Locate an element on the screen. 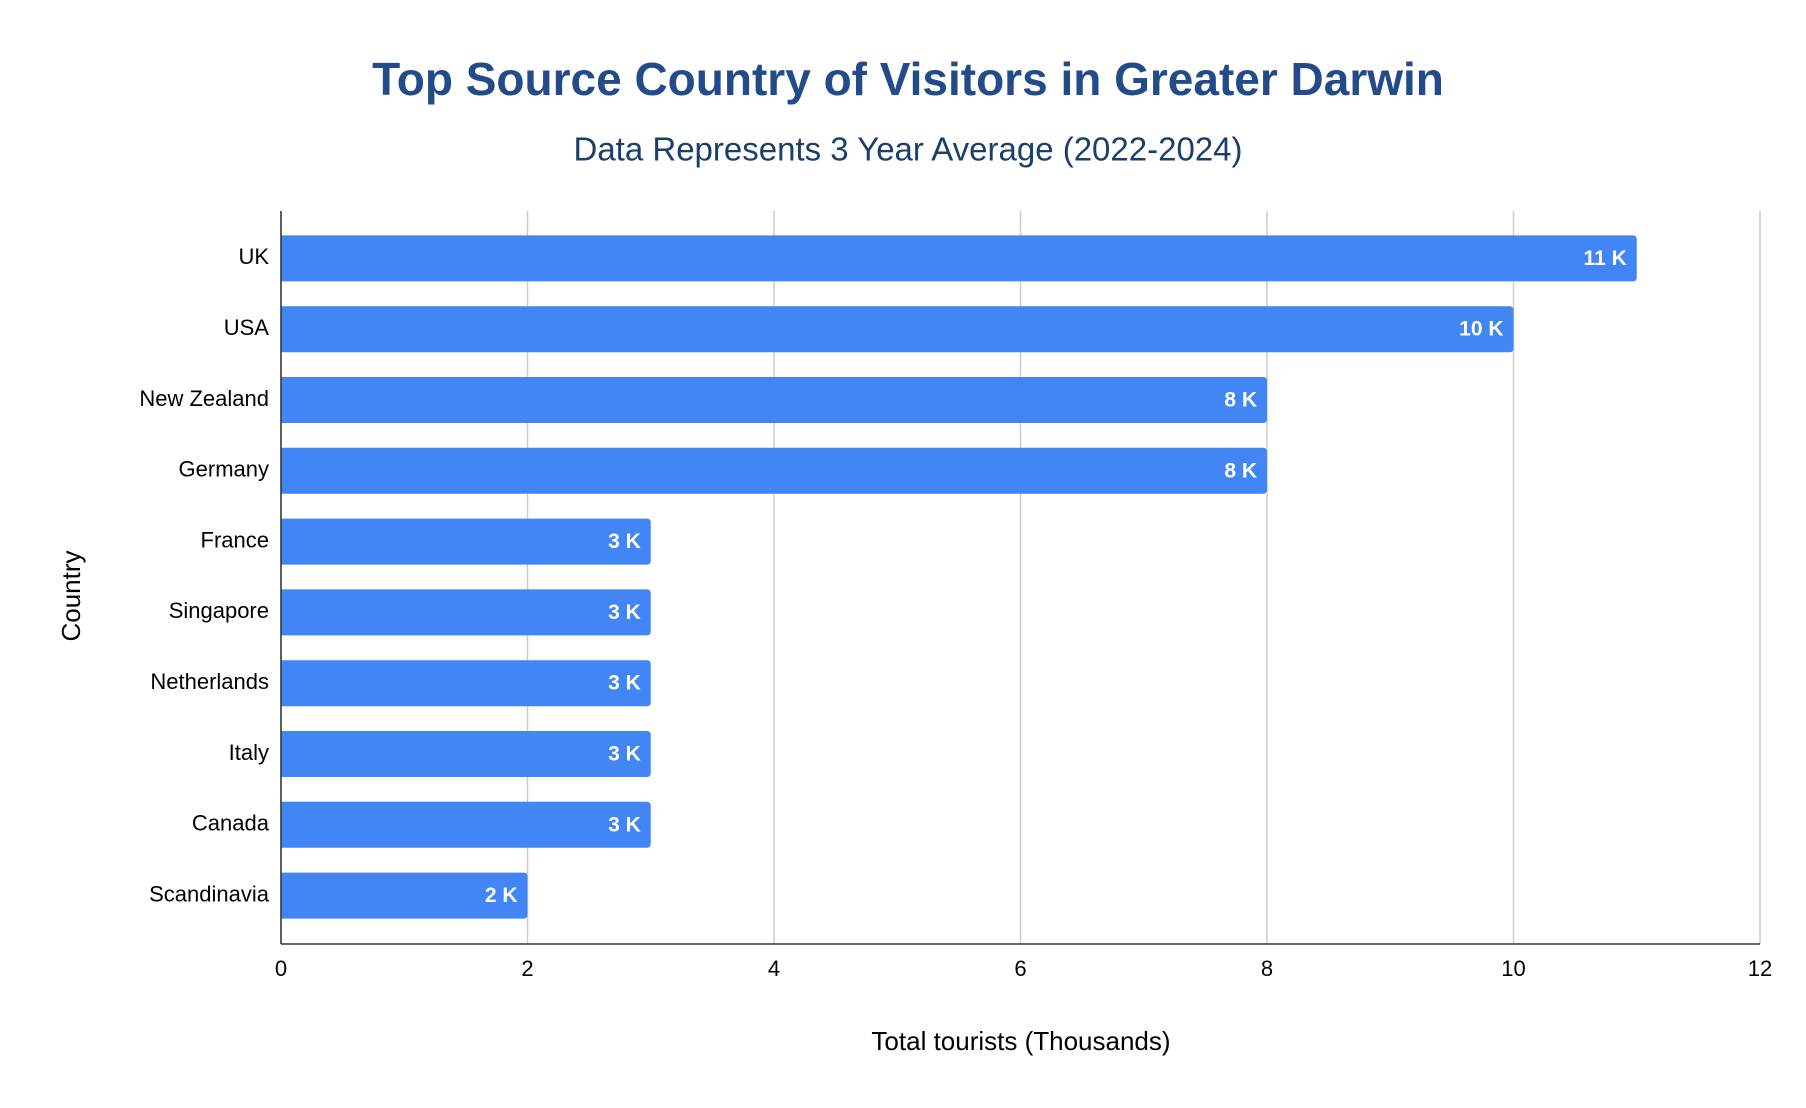  x-tick-label: 6 is located at coordinates (1020, 968).